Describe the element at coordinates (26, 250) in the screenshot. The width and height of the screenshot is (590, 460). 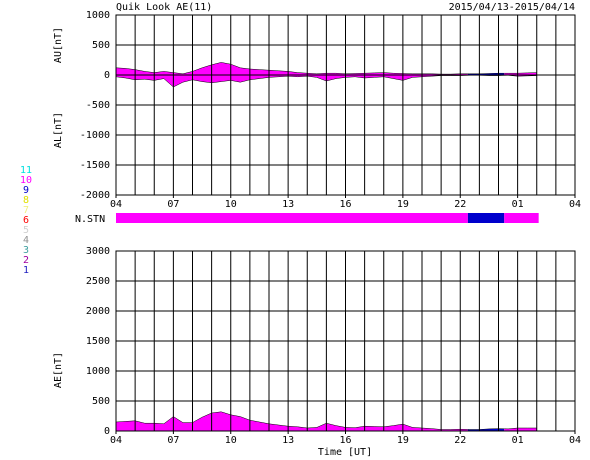
I see `station-legend-label: 3` at that location.